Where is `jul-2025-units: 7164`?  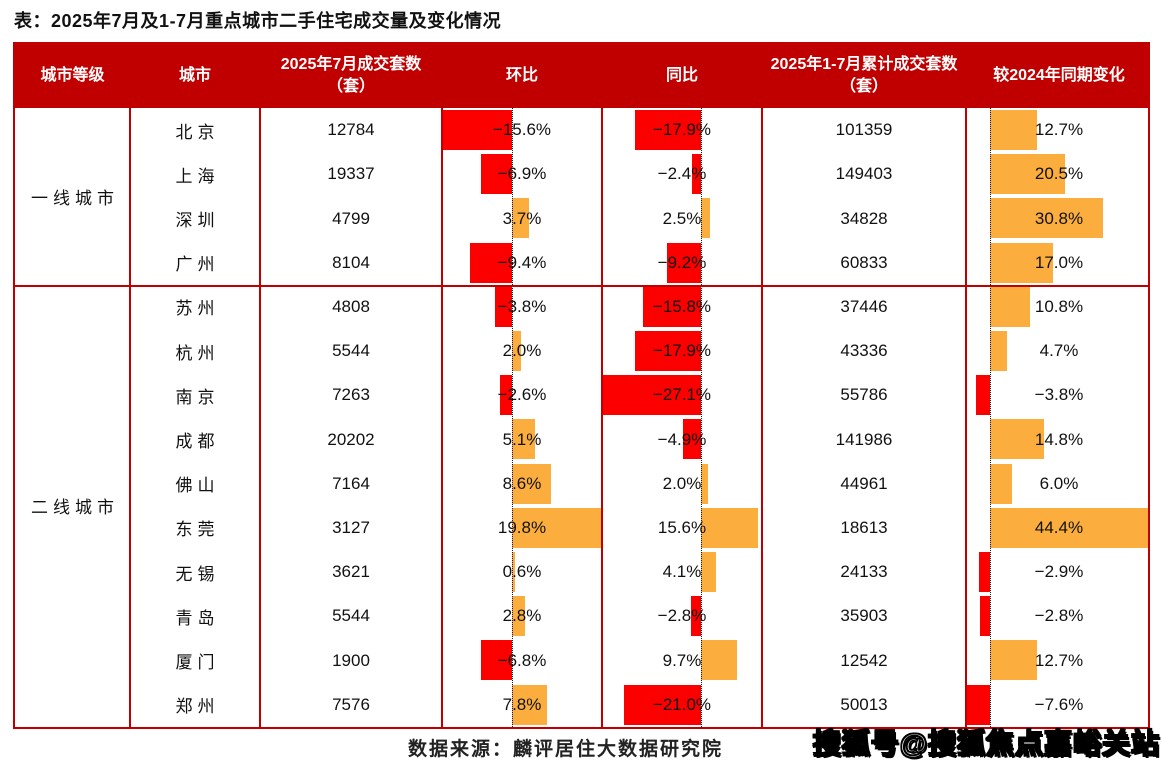
jul-2025-units: 7164 is located at coordinates (351, 483).